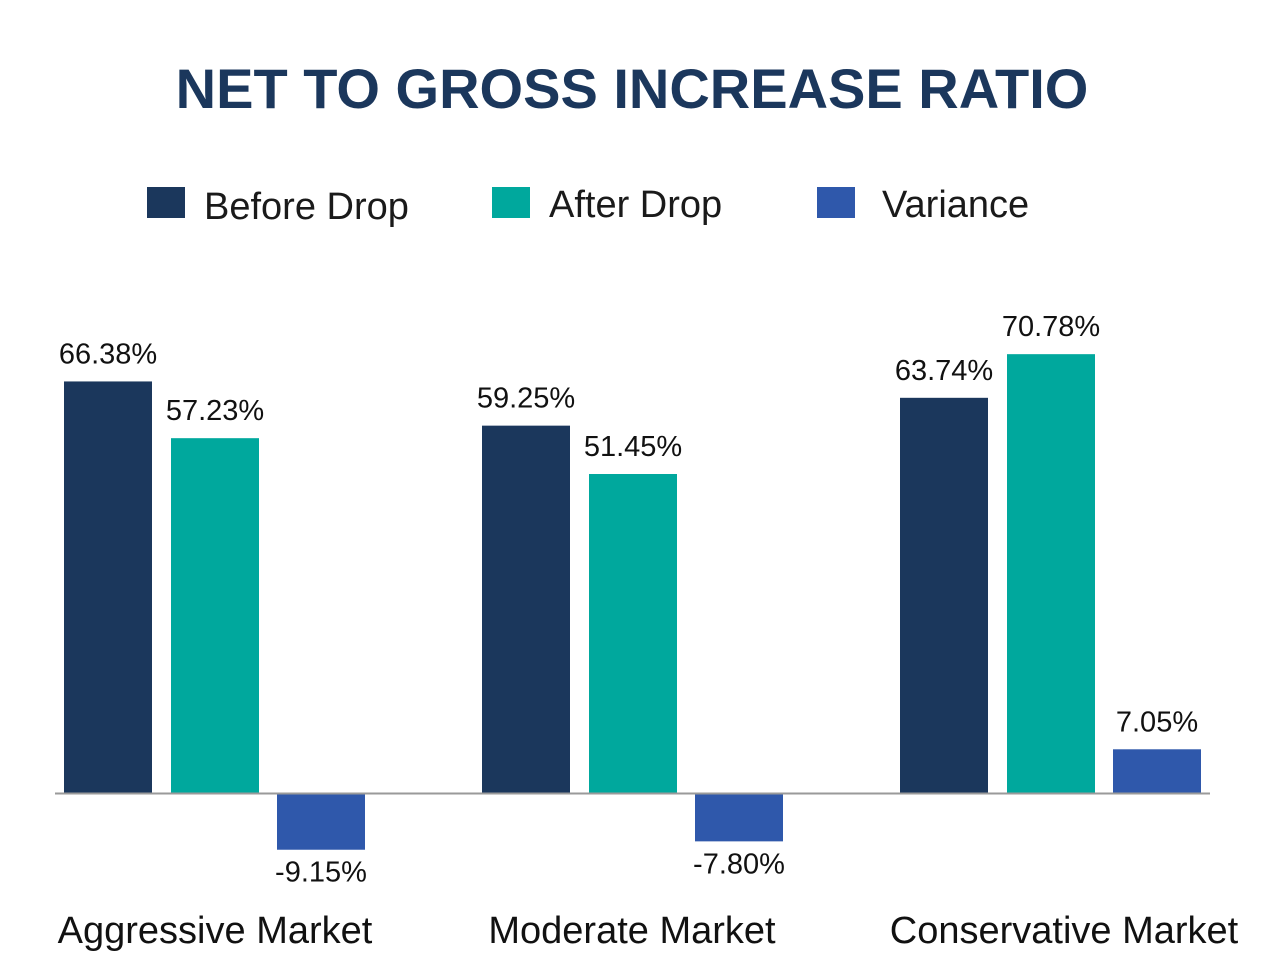 The image size is (1275, 975). What do you see at coordinates (215, 615) in the screenshot?
I see `bar-aggressive-after-drop` at bounding box center [215, 615].